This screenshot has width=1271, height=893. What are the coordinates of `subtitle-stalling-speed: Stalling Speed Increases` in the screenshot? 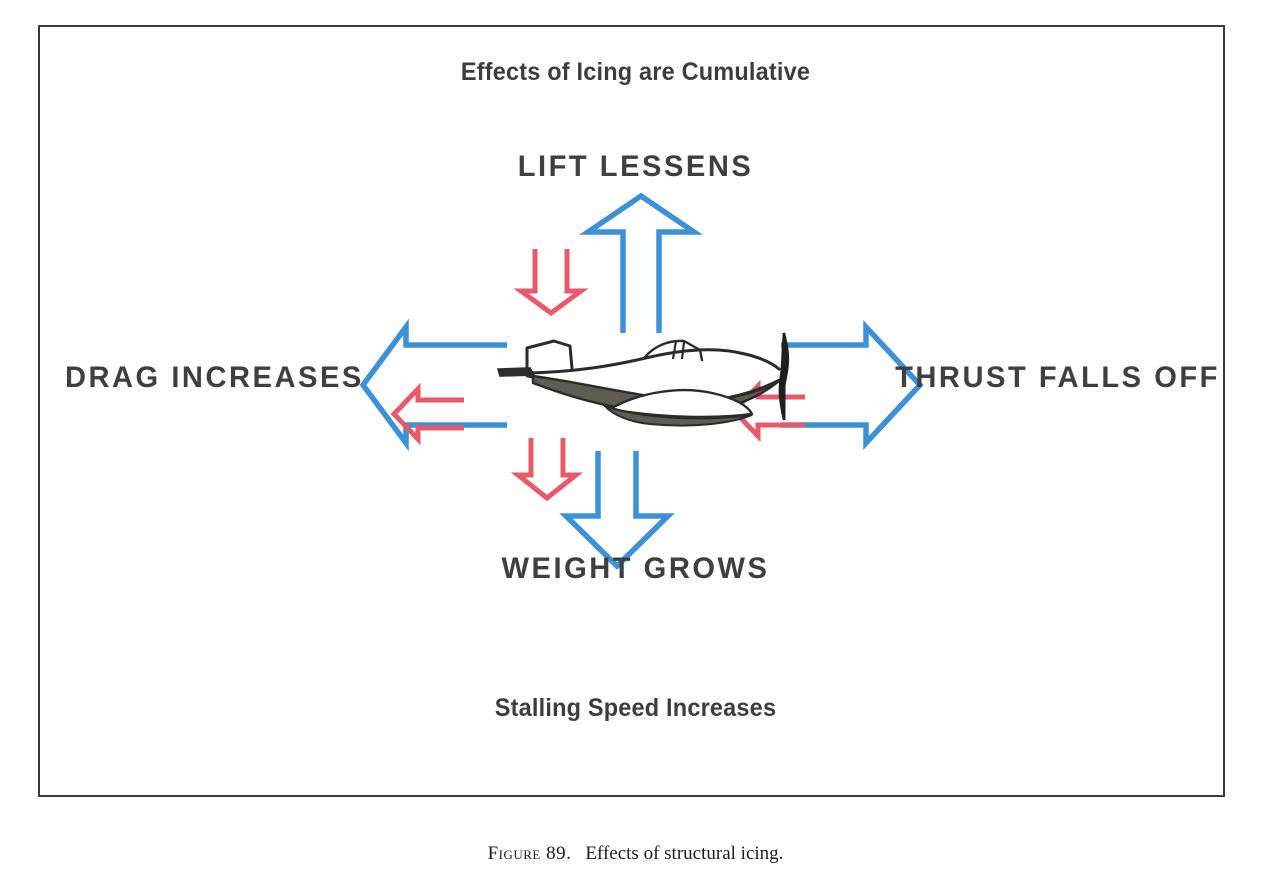 It's located at (635, 708).